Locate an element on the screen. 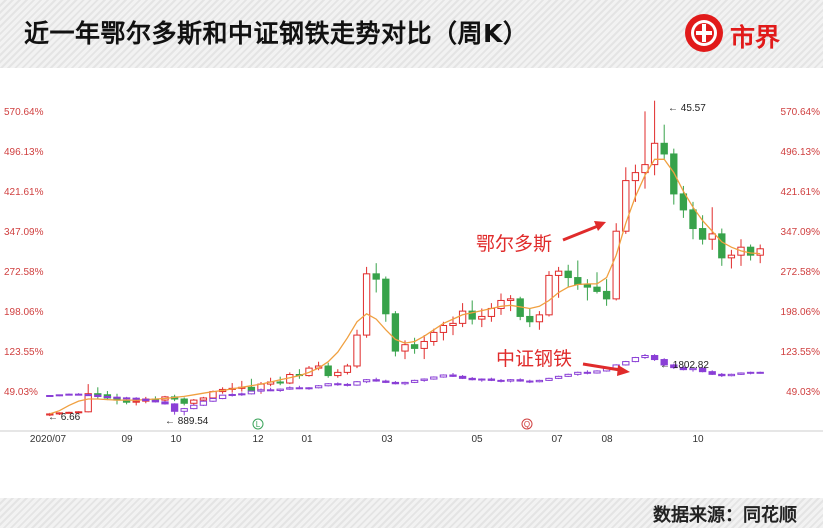 The image size is (823, 528). ordos-arrow-head is located at coordinates (600, 226).